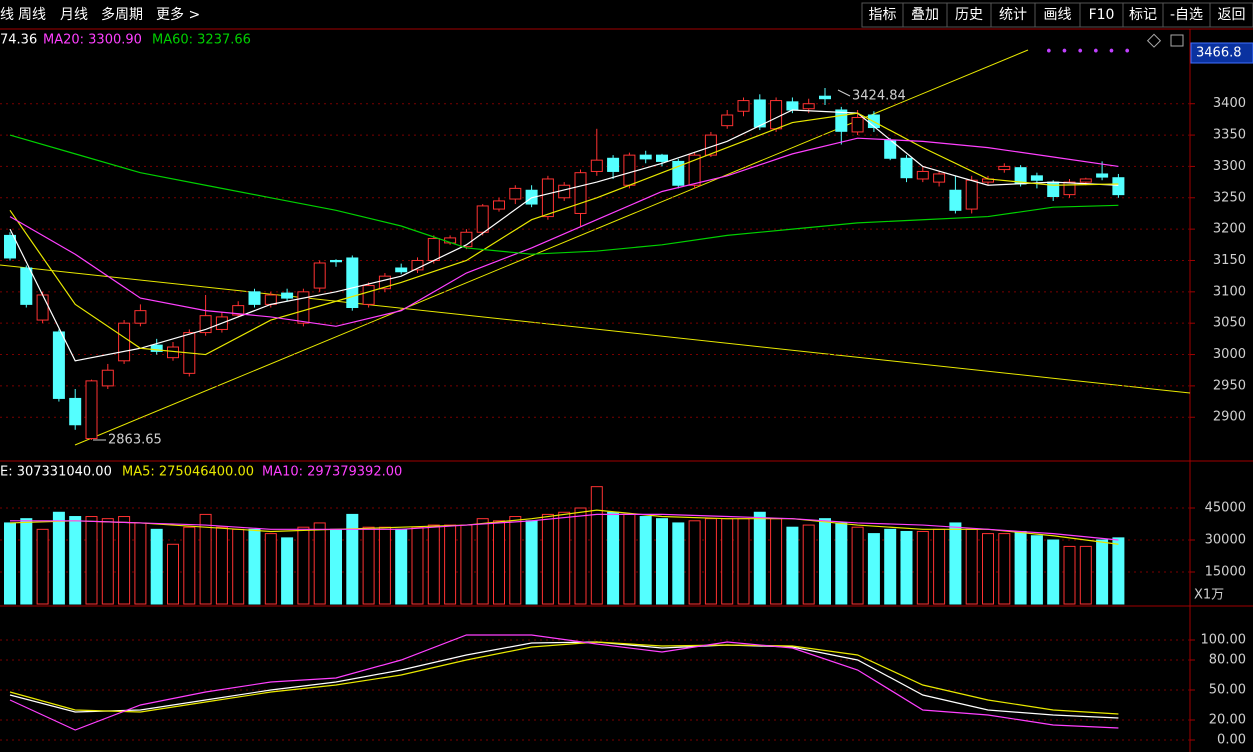 The height and width of the screenshot is (752, 1253). Describe the element at coordinates (122, 14) in the screenshot. I see `toolbar-item: 多周期` at that location.